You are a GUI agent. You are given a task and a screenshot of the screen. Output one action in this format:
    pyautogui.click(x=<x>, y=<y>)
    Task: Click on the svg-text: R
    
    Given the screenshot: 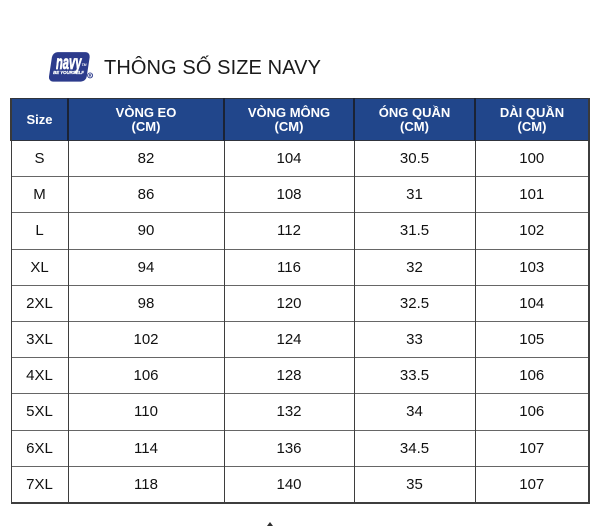 What is the action you would take?
    pyautogui.click(x=90, y=75)
    